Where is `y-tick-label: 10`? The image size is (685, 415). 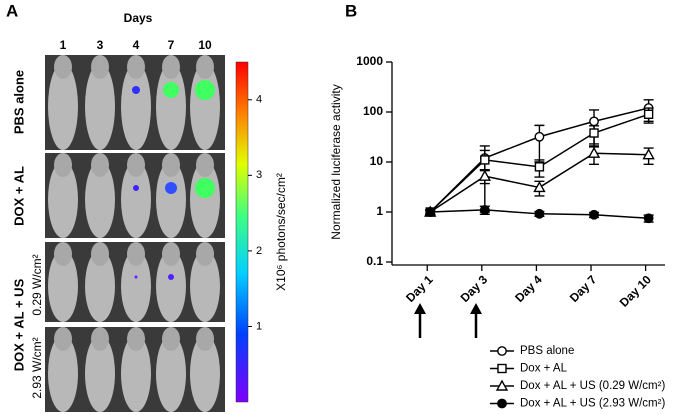 y-tick-label: 10 is located at coordinates (377, 161).